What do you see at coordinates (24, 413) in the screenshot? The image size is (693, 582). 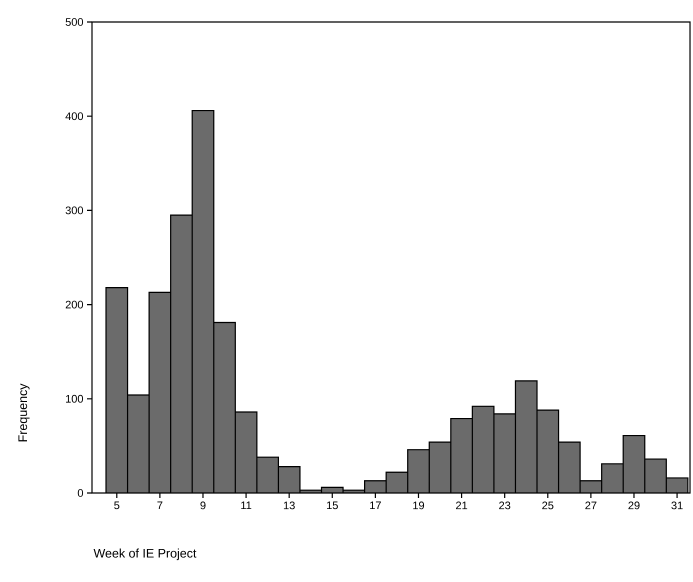 I see `y-axis-title: Frequency` at bounding box center [24, 413].